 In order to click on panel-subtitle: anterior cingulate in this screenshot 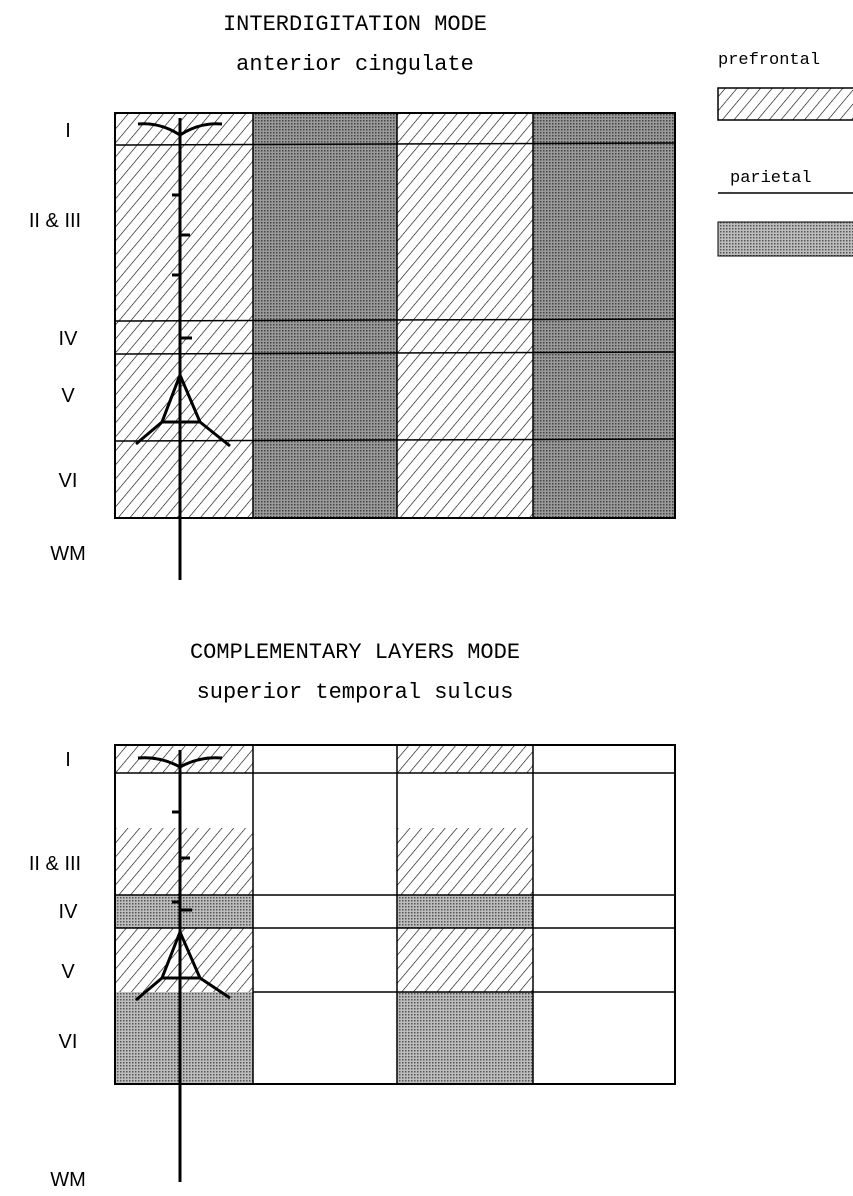, I will do `click(355, 64)`.